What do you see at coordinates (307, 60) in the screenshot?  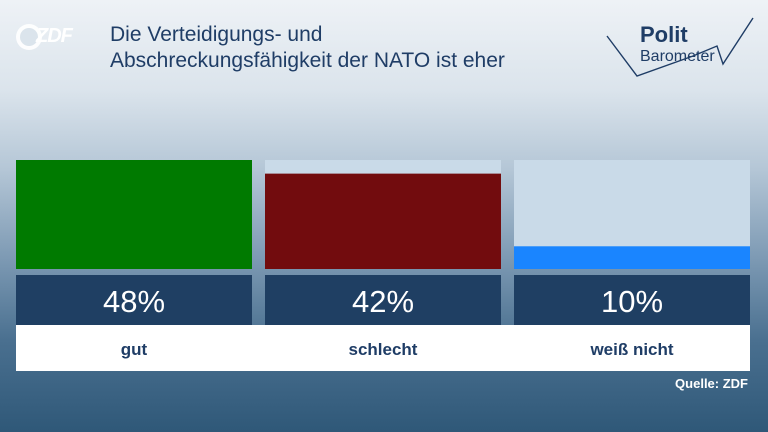 I see `chart-title-line-2: Abschreckungsfähigkeit der NATO ist eher` at bounding box center [307, 60].